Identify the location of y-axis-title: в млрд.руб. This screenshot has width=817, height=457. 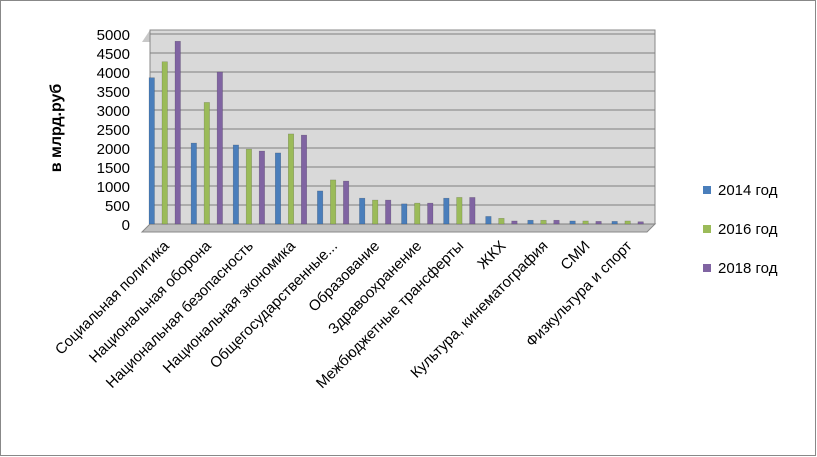
(56, 128).